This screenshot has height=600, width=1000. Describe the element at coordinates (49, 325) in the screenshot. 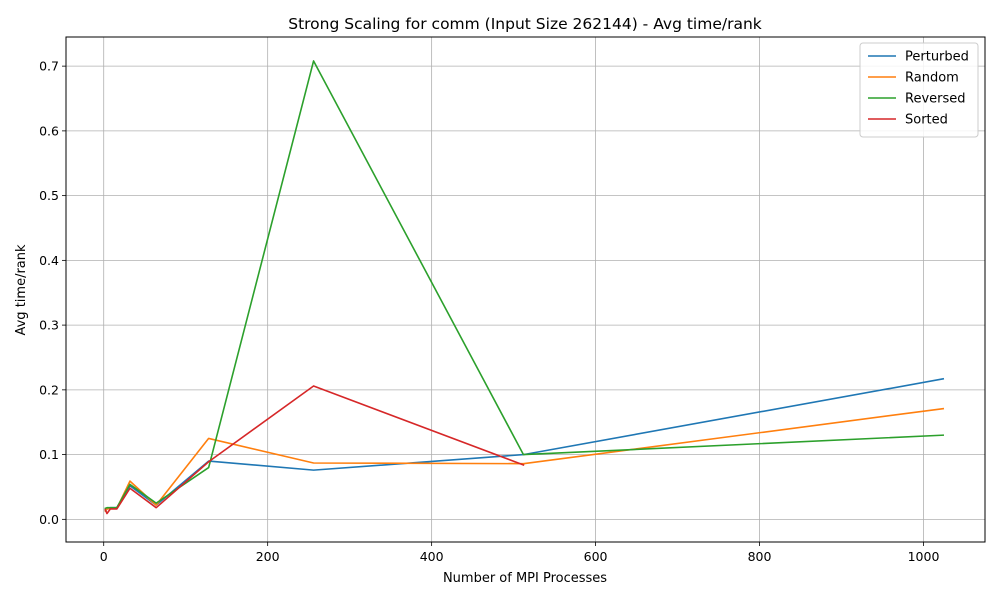

I see `y-tick-label: 0.3` at that location.